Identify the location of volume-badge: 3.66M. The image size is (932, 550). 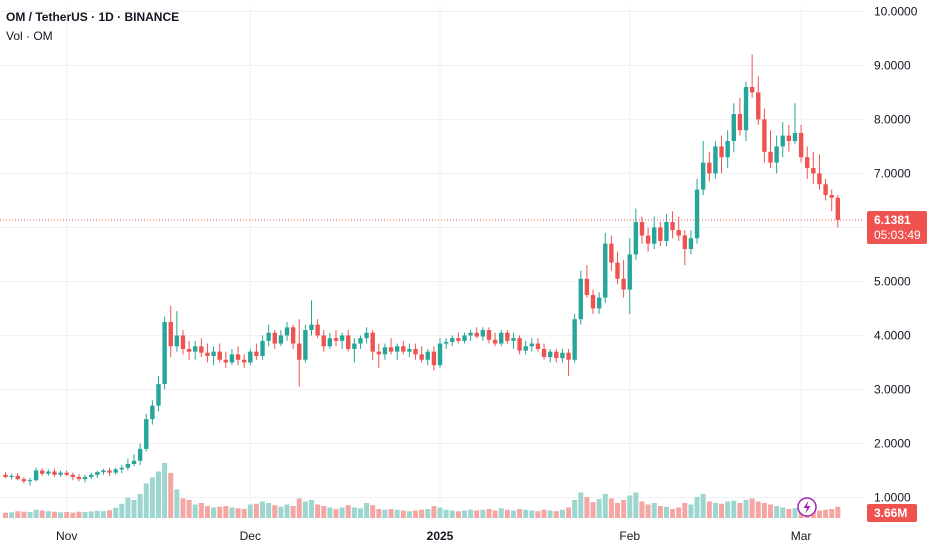
(892, 513).